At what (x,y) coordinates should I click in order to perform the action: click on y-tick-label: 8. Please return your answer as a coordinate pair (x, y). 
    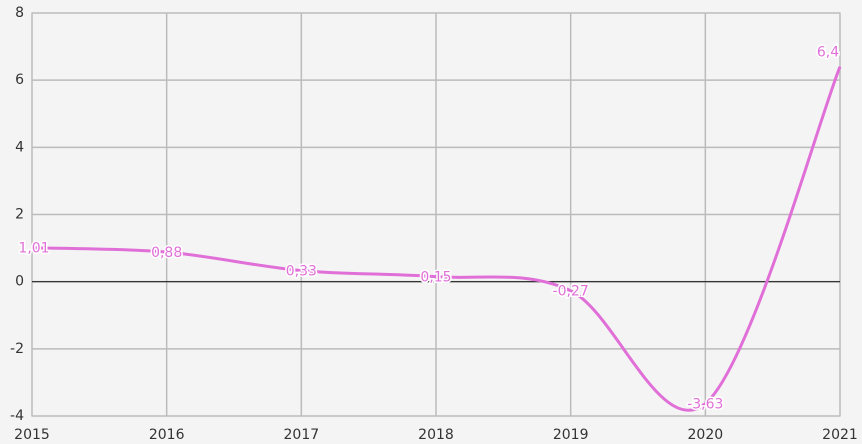
    Looking at the image, I should click on (19, 13).